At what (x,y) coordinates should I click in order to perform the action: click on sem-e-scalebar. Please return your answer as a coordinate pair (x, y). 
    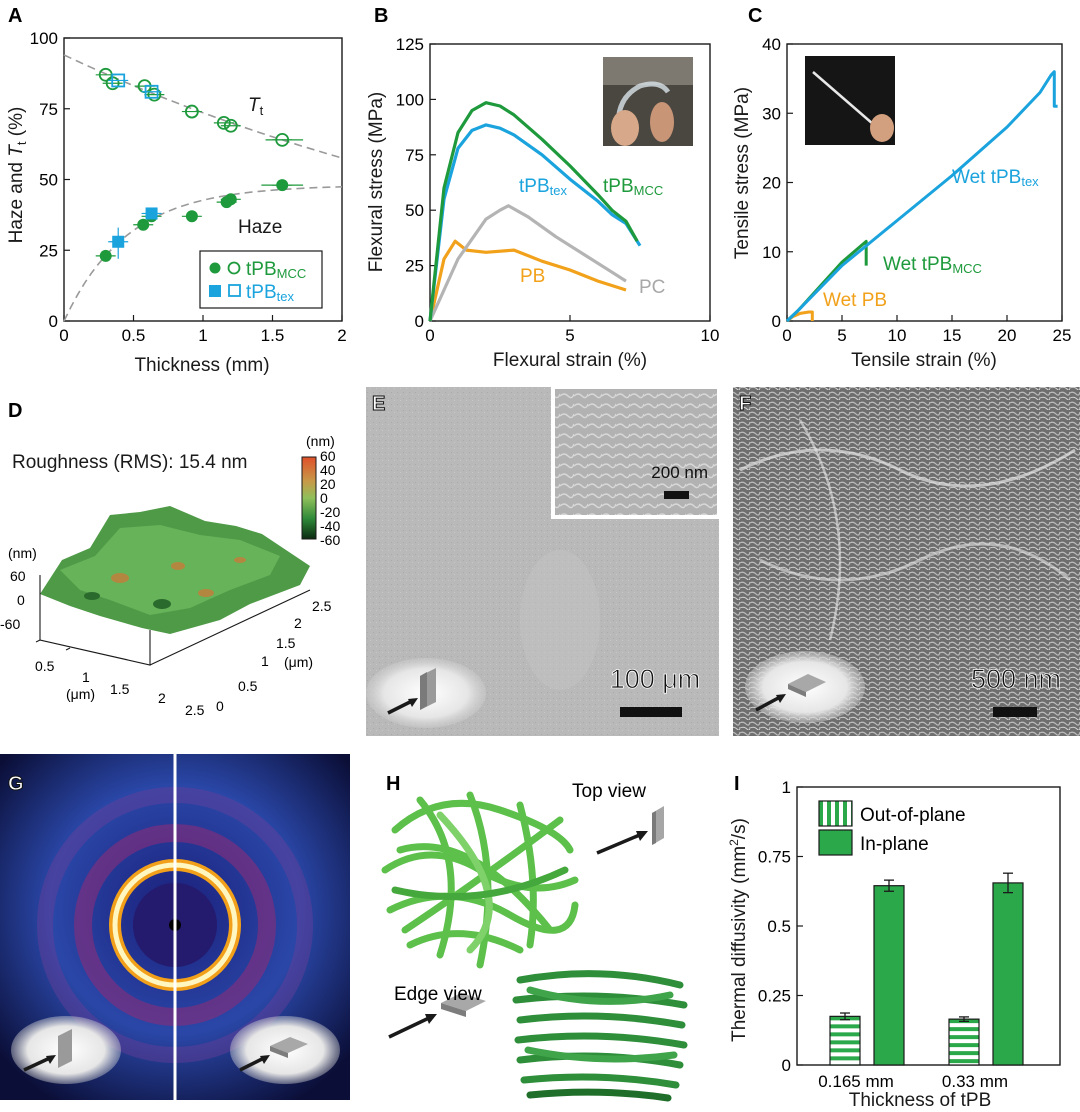
    Looking at the image, I should click on (651, 712).